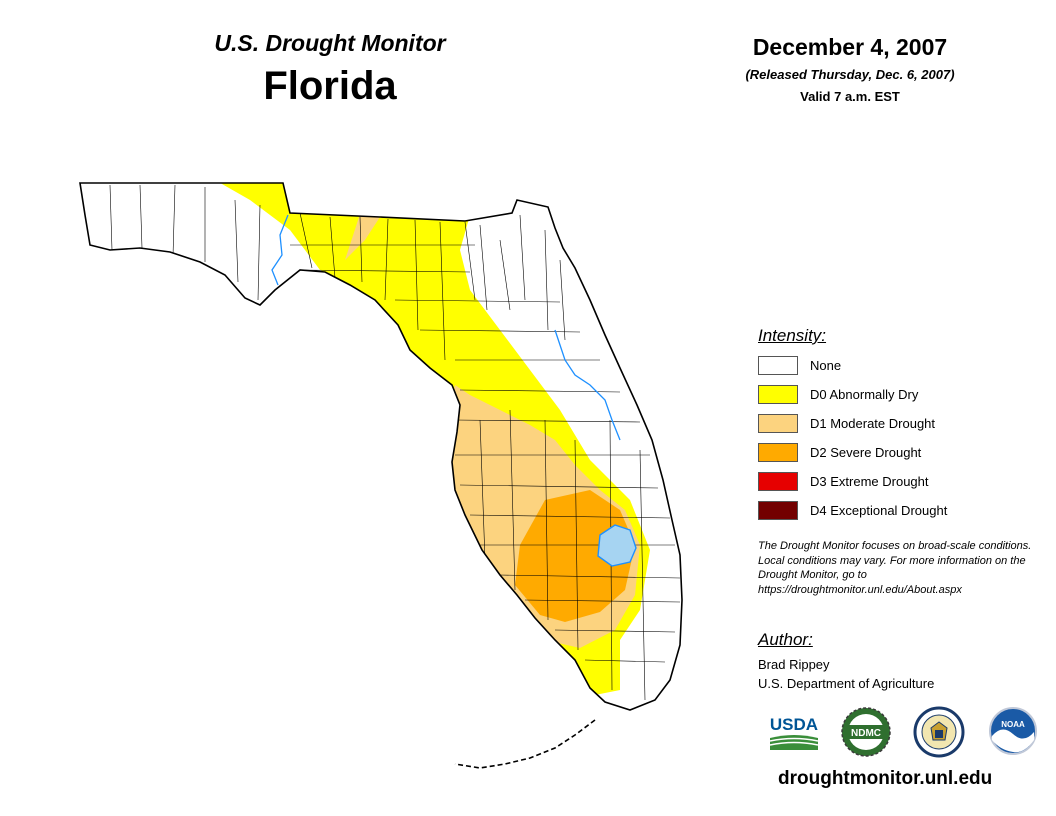  I want to click on noaa-logo: NOAA, so click(1013, 731).